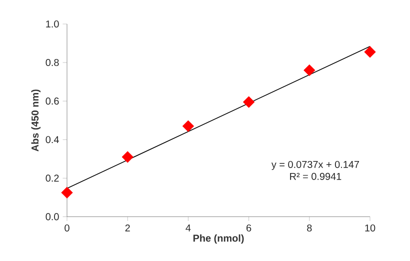 This screenshot has width=410, height=261. I want to click on y-tick-label: 0.0, so click(52, 216).